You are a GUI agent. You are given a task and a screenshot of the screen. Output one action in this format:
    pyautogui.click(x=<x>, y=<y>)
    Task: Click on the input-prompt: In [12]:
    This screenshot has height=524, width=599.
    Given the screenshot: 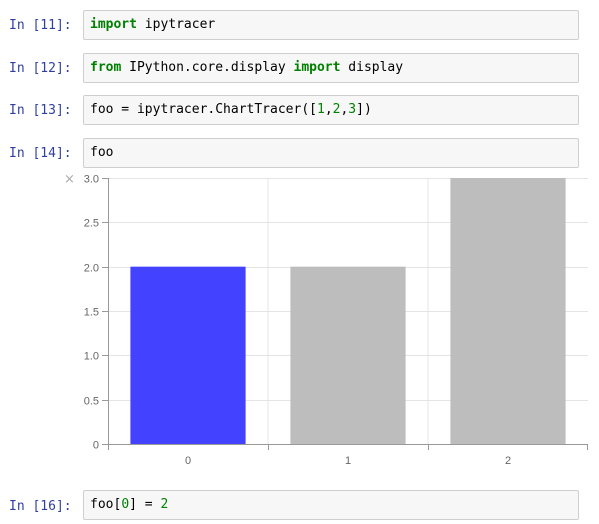 What is the action you would take?
    pyautogui.click(x=40, y=68)
    